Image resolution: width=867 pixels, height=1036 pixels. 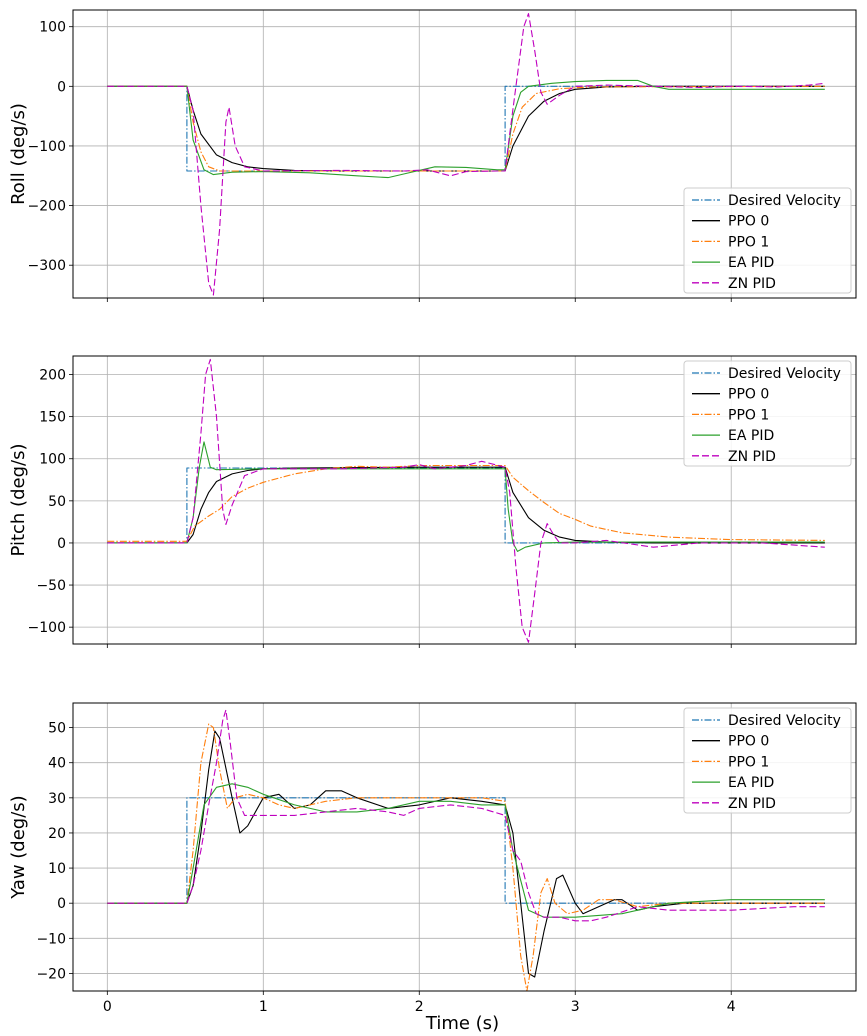 I want to click on x-tick-label: 2, so click(x=419, y=1007).